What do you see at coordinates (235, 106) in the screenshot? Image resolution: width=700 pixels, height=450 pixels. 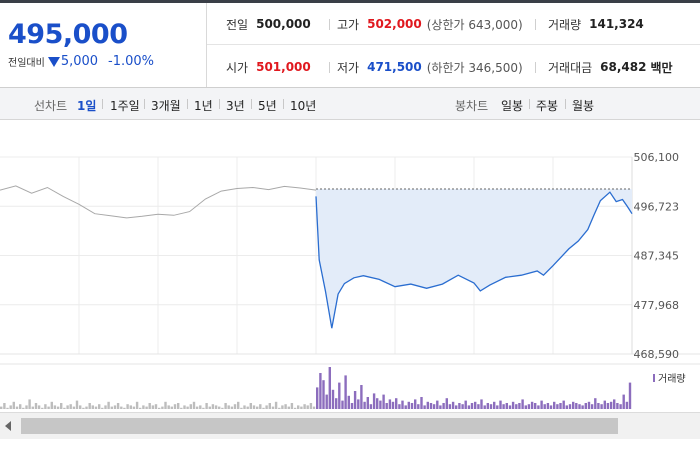 I see `period-3y-tab: 3년` at bounding box center [235, 106].